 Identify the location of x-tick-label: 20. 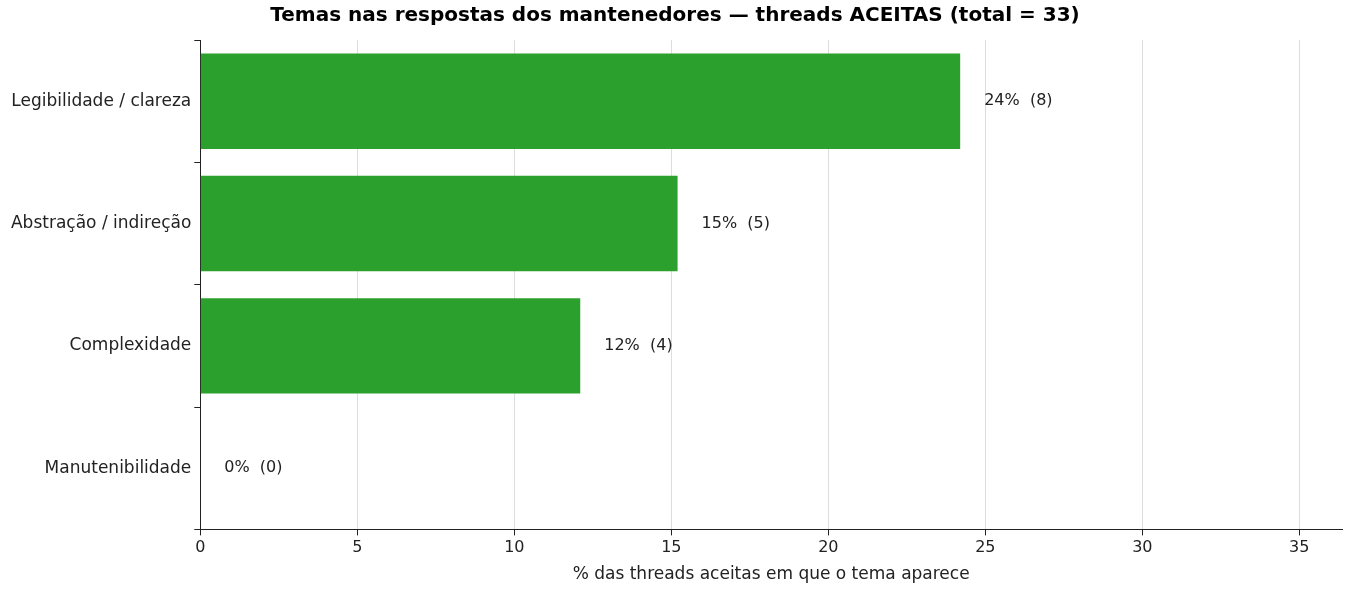
(828, 547).